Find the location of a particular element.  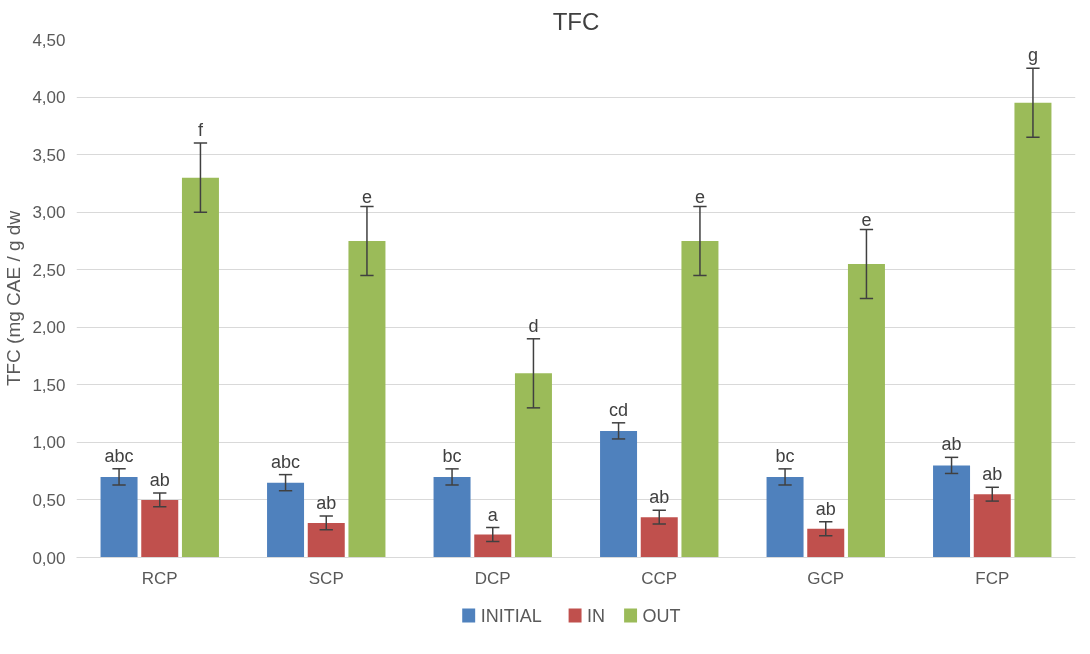

data-label: f is located at coordinates (200, 130).